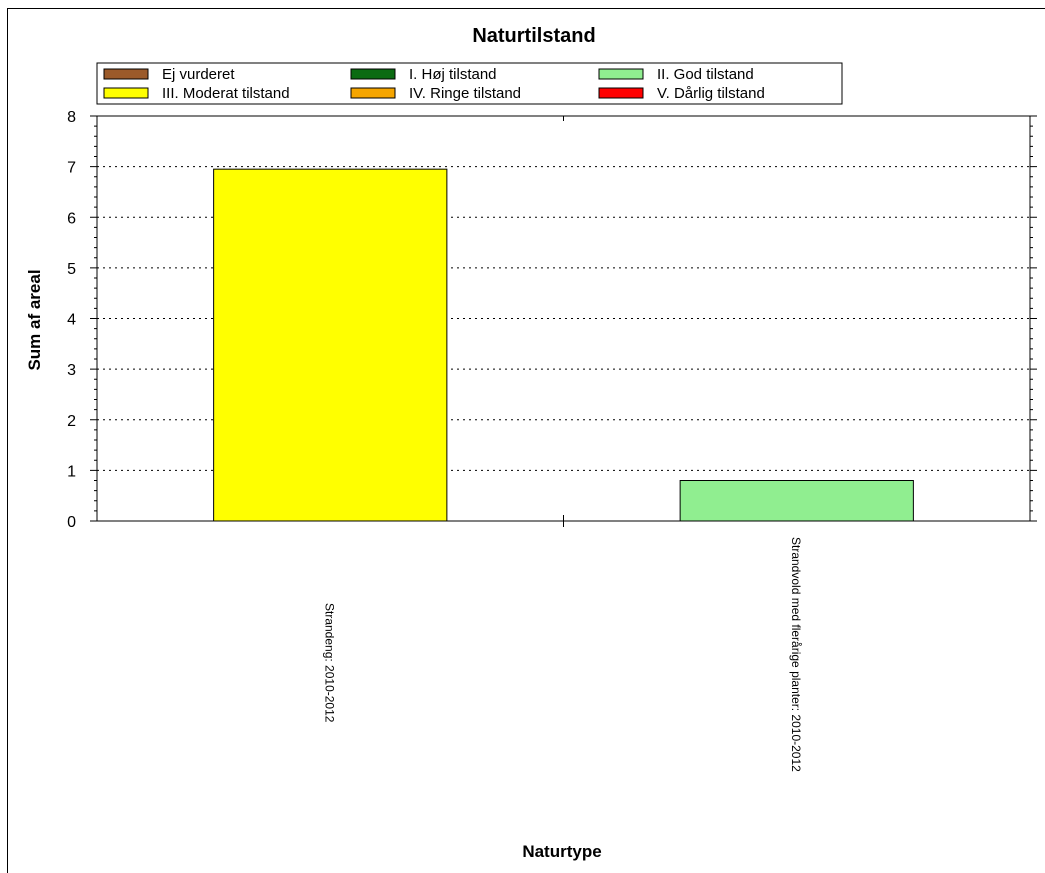  Describe the element at coordinates (329, 663) in the screenshot. I see `x-category-label: Strandeng: 2010-2012` at that location.